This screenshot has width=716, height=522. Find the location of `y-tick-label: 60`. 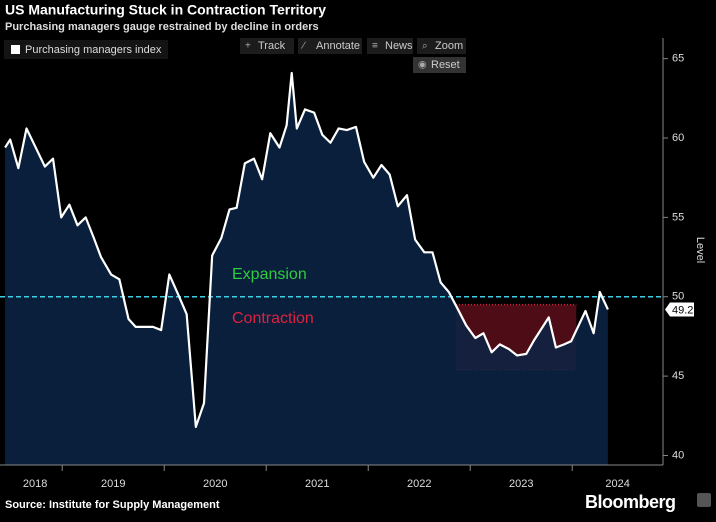

y-tick-label: 60 is located at coordinates (678, 138).